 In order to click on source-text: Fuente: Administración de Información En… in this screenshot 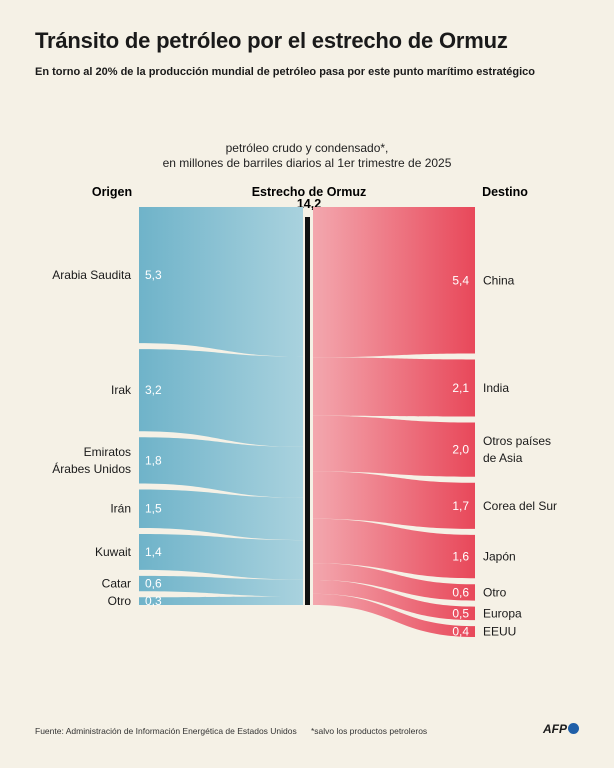, I will do `click(166, 731)`.